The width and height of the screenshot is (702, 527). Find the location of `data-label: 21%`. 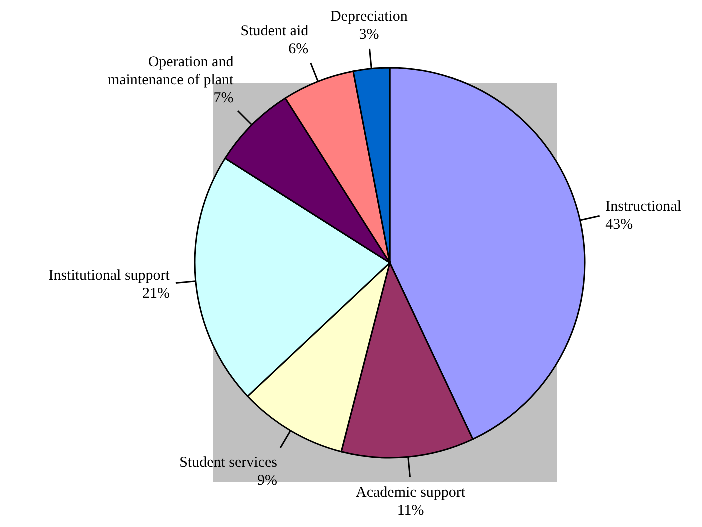

data-label: 21% is located at coordinates (156, 294).